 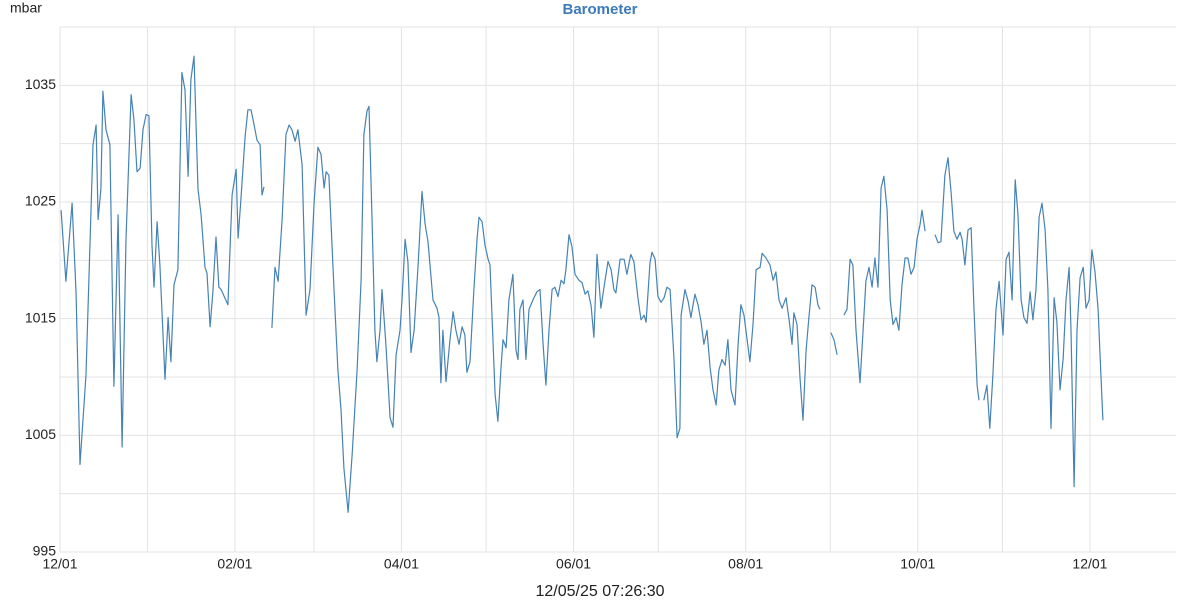 What do you see at coordinates (26, 8) in the screenshot?
I see `y-axis-label: mbar` at bounding box center [26, 8].